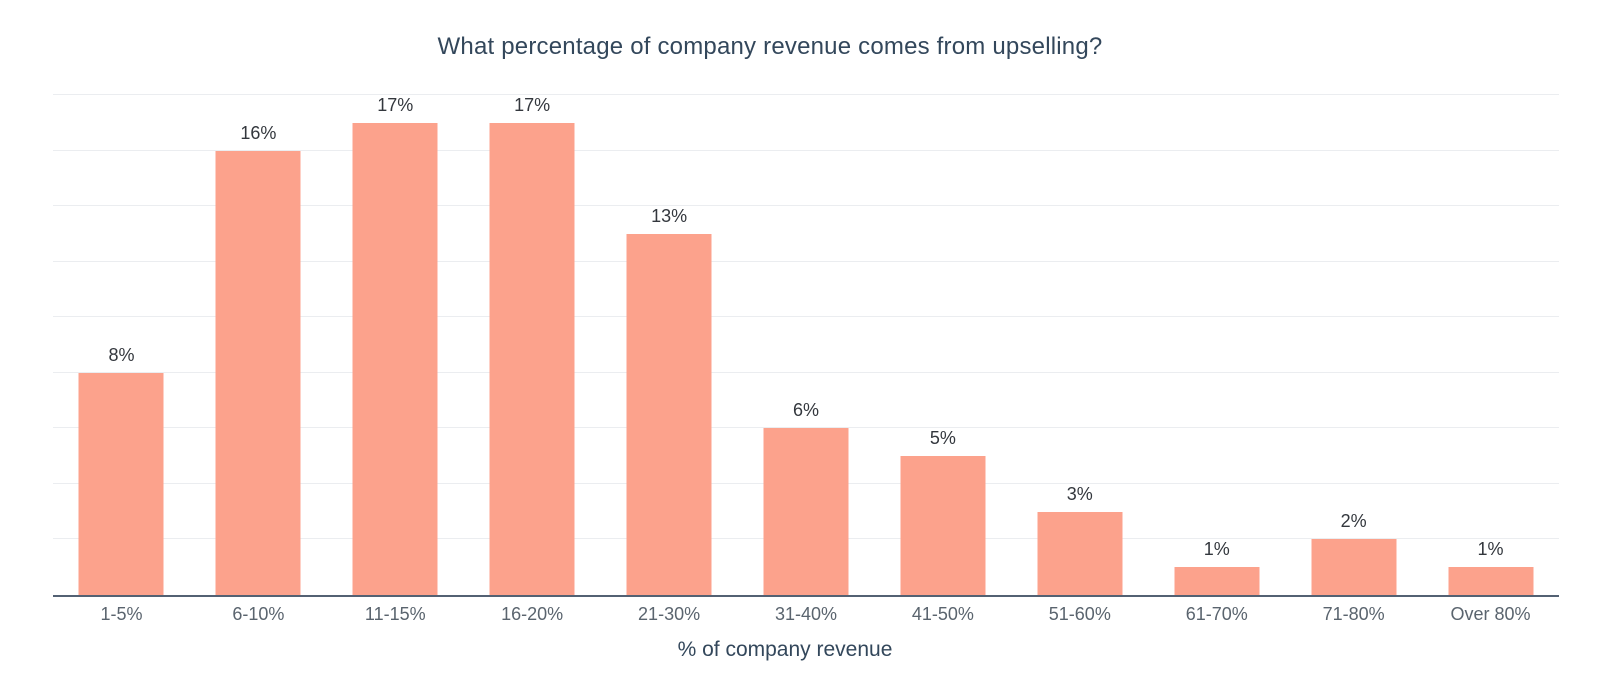 The height and width of the screenshot is (694, 1600). What do you see at coordinates (395, 614) in the screenshot?
I see `x-tick-label: 11-15%` at bounding box center [395, 614].